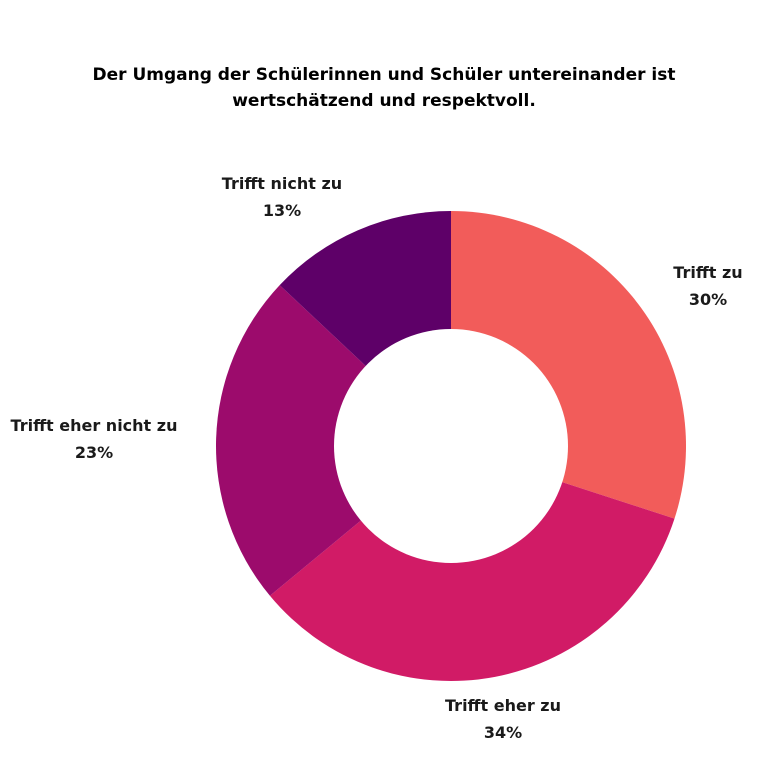  I want to click on slice-percentage: 34%, so click(503, 732).